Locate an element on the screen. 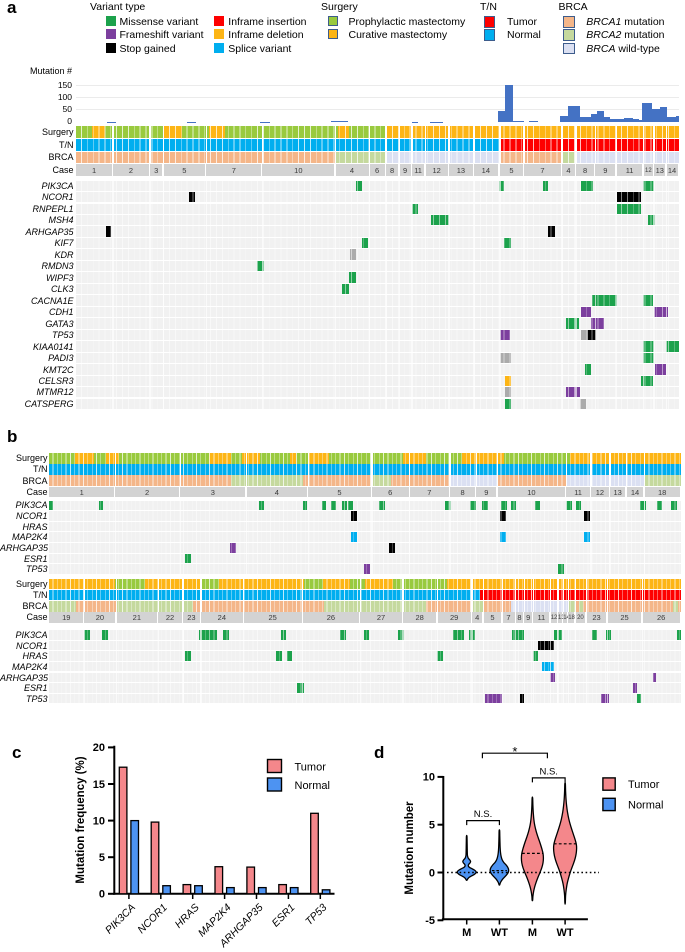  svg-text: -5 is located at coordinates (430, 921).